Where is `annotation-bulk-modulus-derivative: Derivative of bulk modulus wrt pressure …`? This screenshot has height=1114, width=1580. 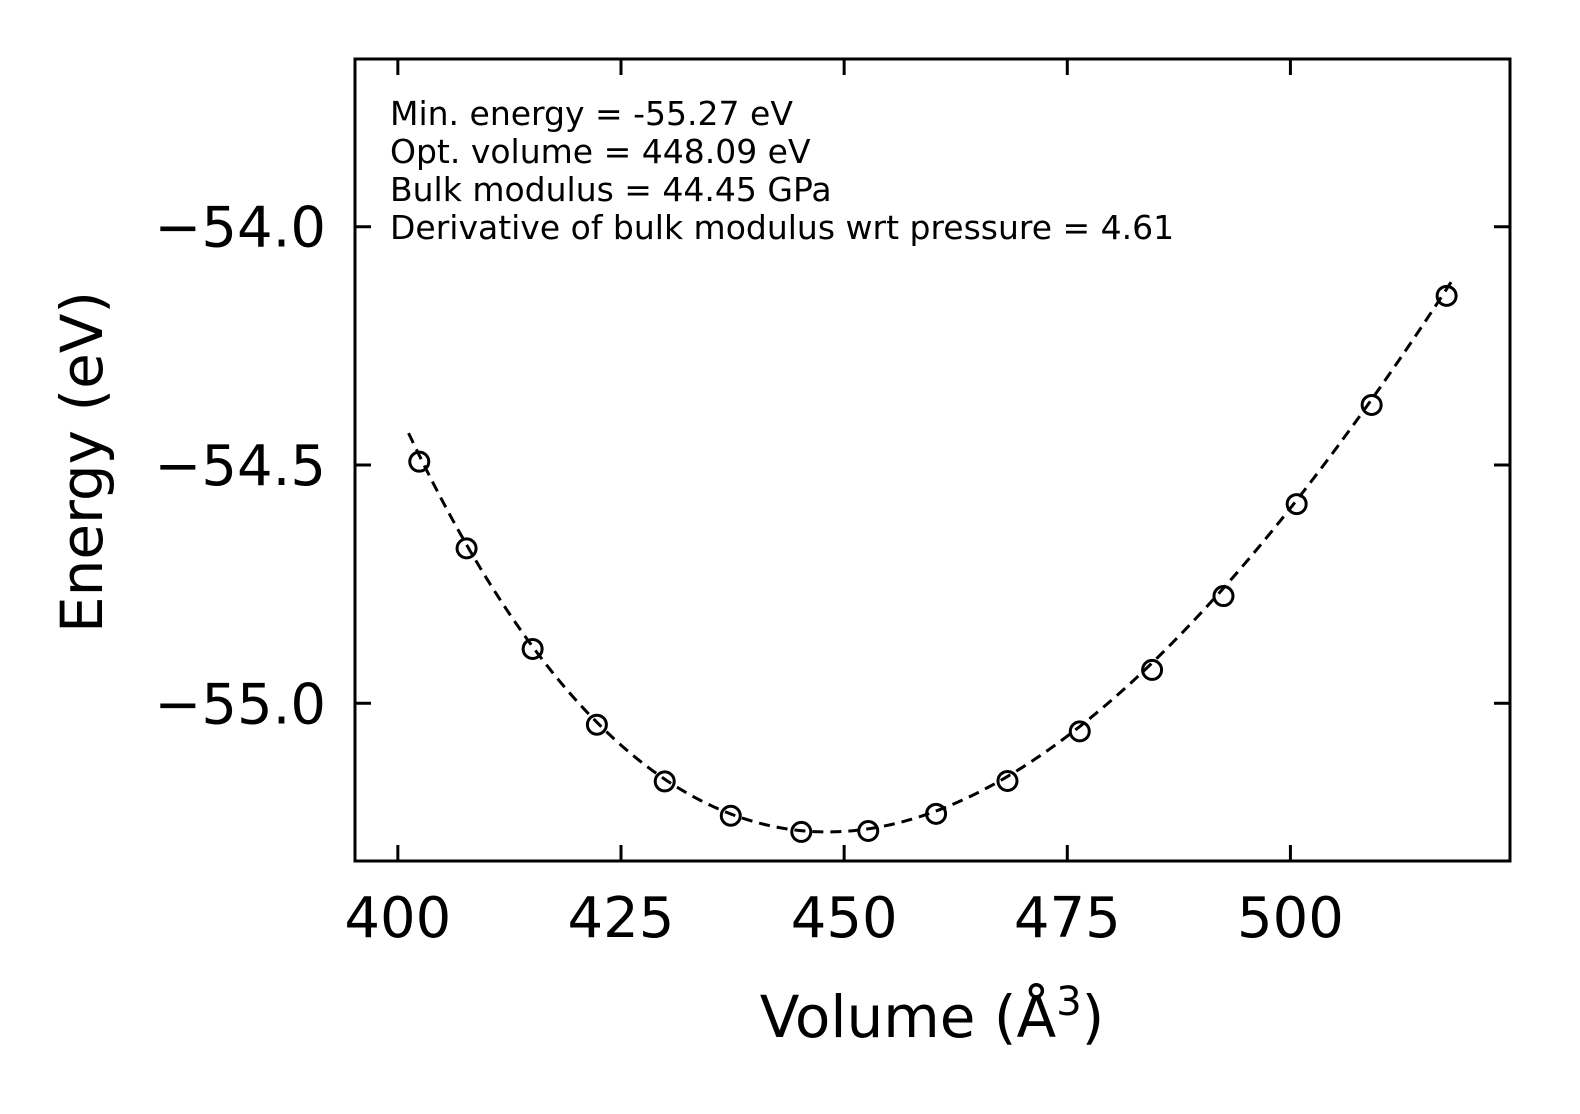 annotation-bulk-modulus-derivative: Derivative of bulk modulus wrt pressure … is located at coordinates (782, 227).